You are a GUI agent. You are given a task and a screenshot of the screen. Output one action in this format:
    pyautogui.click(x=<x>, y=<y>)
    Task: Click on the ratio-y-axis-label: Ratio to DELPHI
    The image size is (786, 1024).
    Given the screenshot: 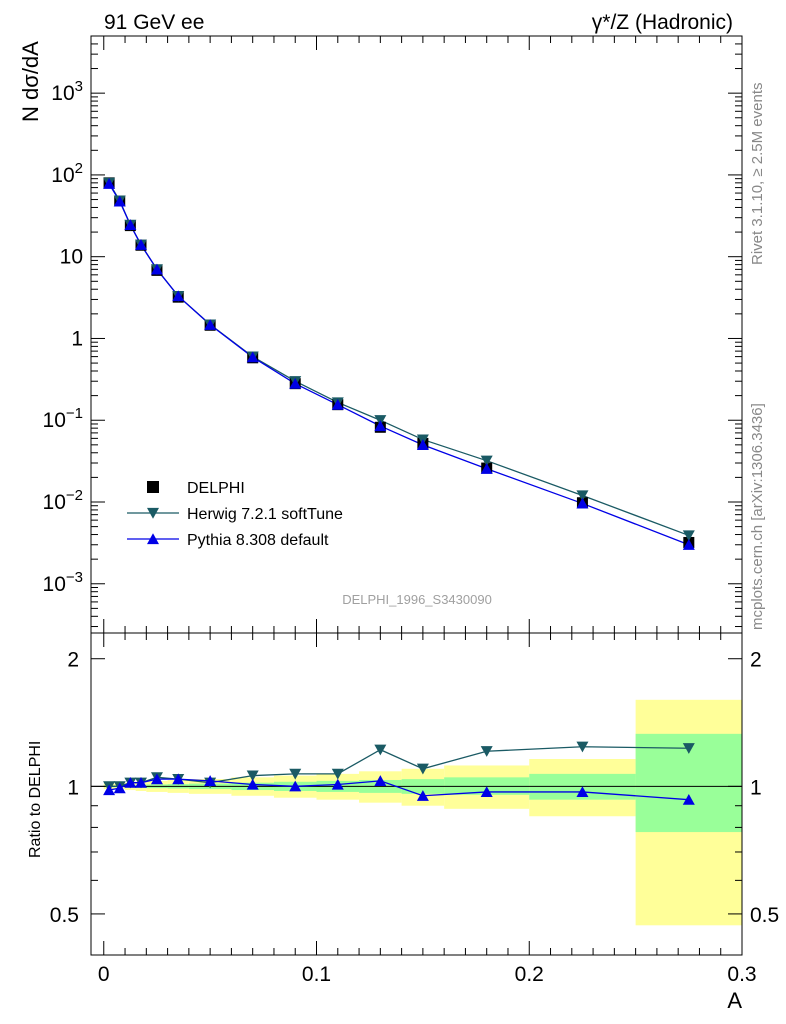 What is the action you would take?
    pyautogui.click(x=35, y=799)
    